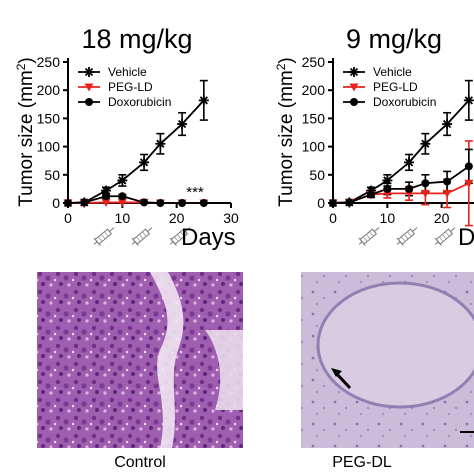  What do you see at coordinates (136, 39) in the screenshot?
I see `chart-title: 18 mg/kg` at bounding box center [136, 39].